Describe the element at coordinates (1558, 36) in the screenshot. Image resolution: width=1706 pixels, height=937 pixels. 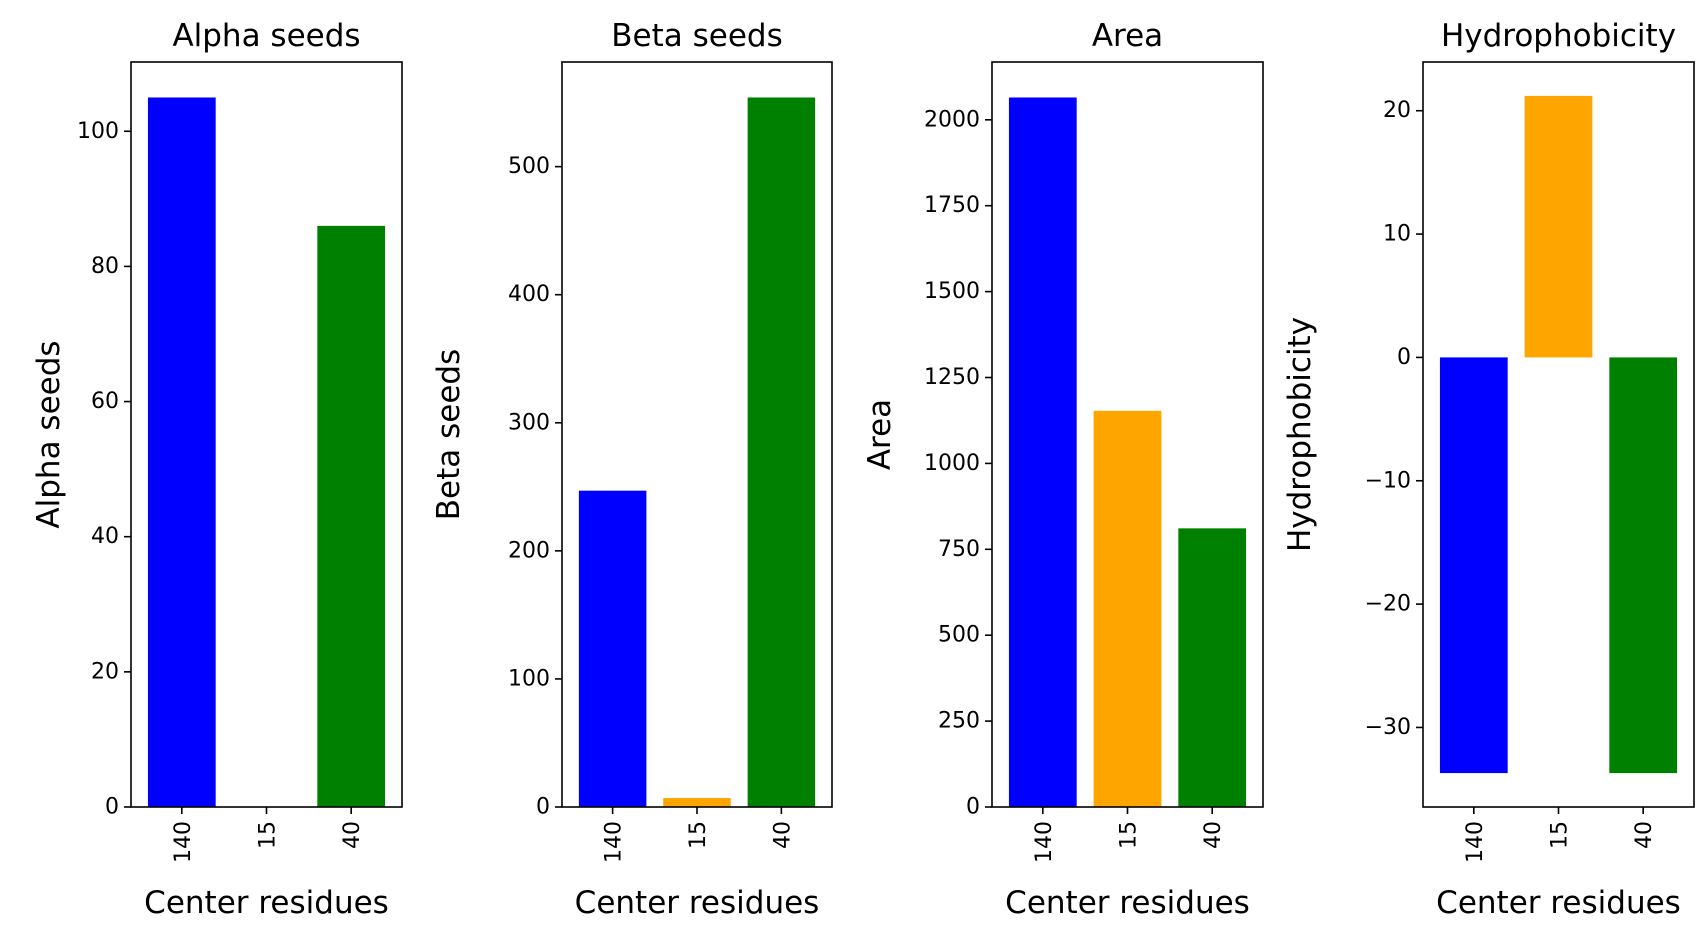
I see `chart-title: Hydrophobicity` at that location.